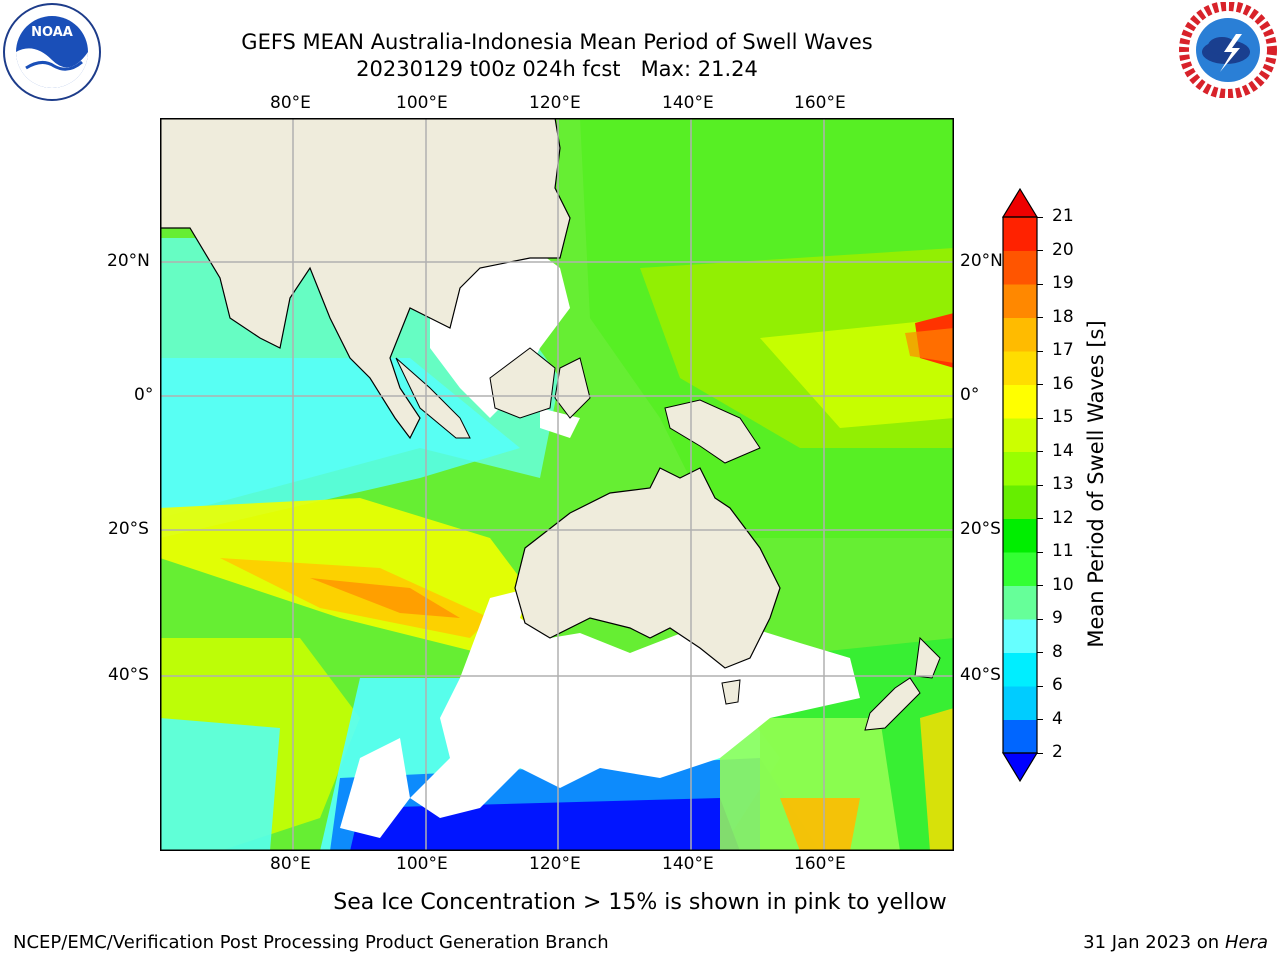  Describe the element at coordinates (981, 261) in the screenshot. I see `lat-label-right-20n: 20°N` at that location.